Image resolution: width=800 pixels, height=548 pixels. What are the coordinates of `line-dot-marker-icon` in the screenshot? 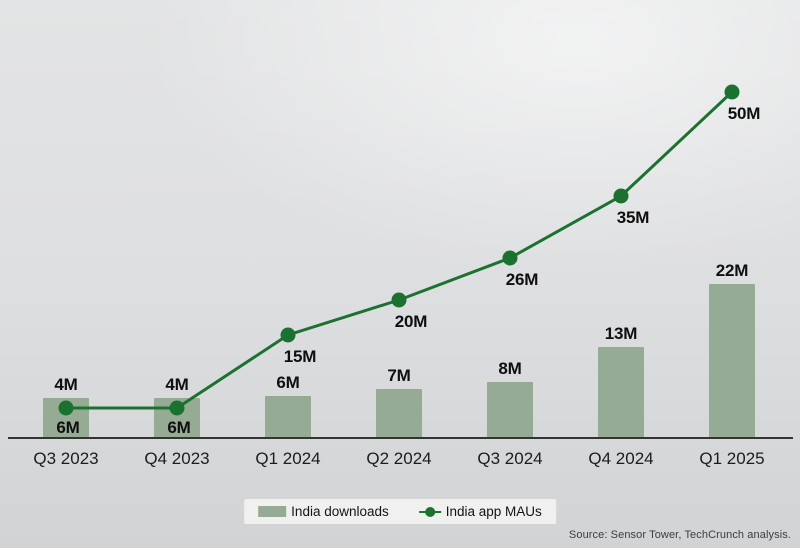 It's located at (429, 511).